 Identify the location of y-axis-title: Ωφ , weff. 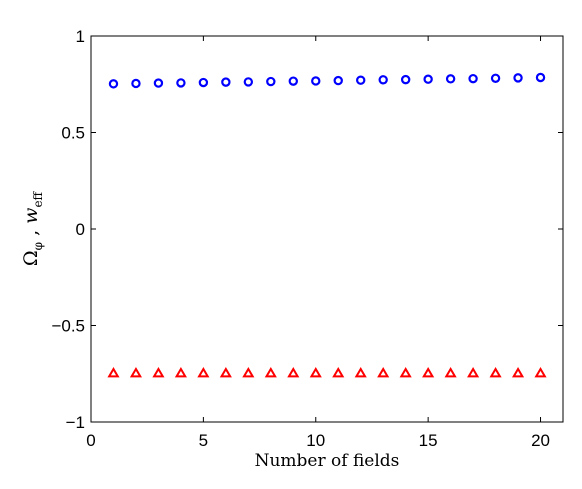
(32, 228).